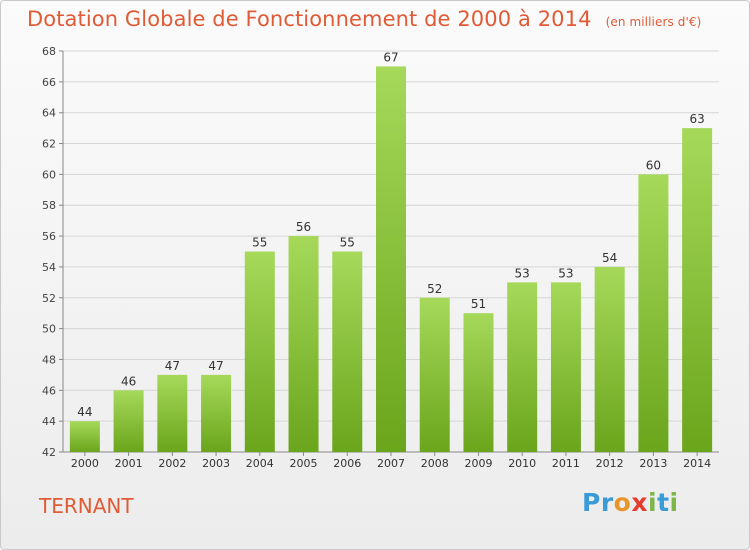 This screenshot has width=750, height=550. I want to click on x-tick-label: 2011, so click(566, 463).